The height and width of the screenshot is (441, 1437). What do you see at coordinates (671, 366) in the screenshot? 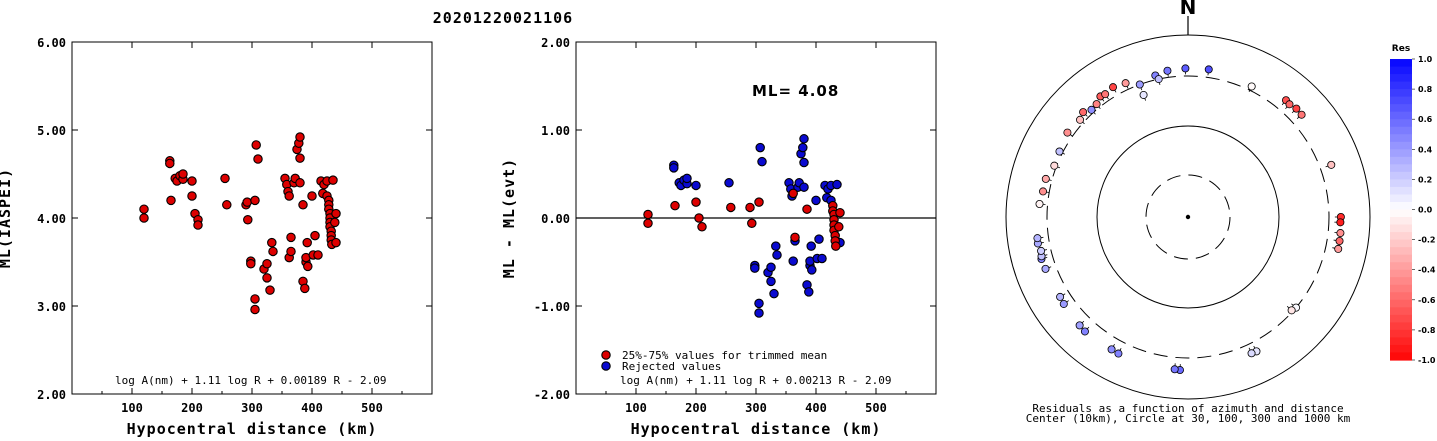
I see `legend-label: Rejected values` at bounding box center [671, 366].